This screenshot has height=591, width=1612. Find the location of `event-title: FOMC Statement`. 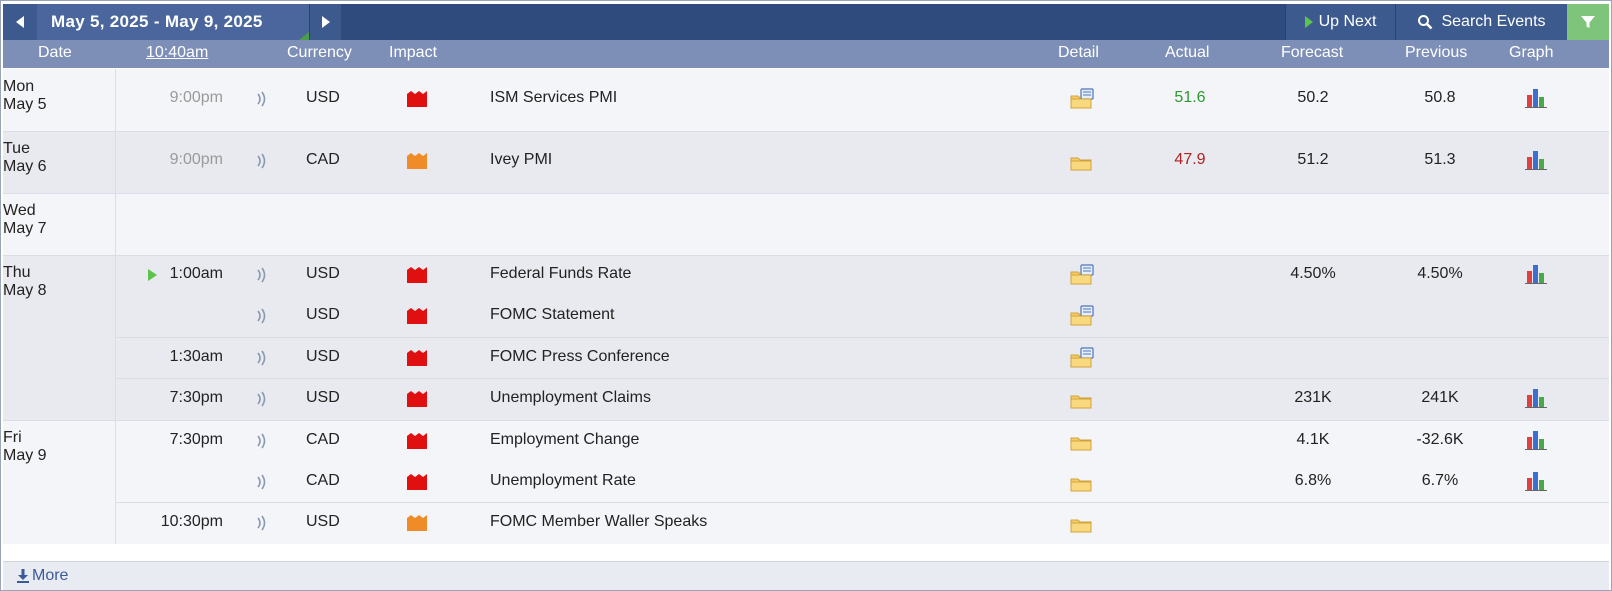

event-title: FOMC Statement is located at coordinates (552, 314).